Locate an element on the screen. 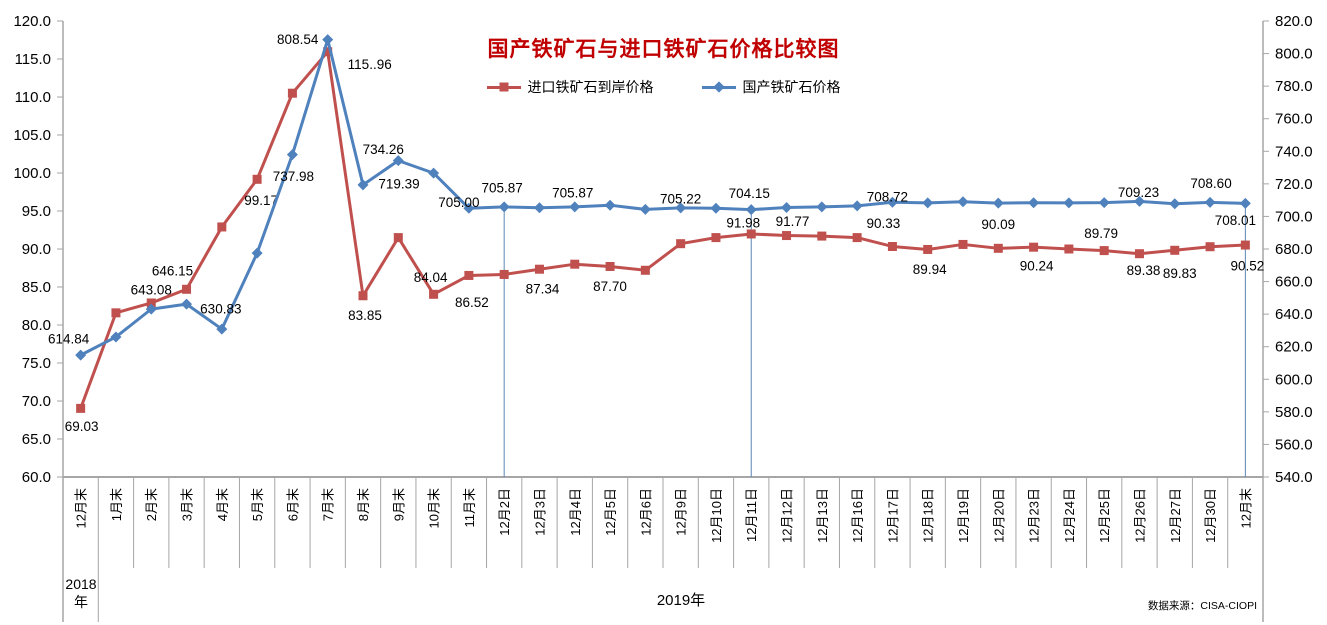 The width and height of the screenshot is (1327, 625). legend-item-domestic: 国产铁矿石价格 is located at coordinates (771, 87).